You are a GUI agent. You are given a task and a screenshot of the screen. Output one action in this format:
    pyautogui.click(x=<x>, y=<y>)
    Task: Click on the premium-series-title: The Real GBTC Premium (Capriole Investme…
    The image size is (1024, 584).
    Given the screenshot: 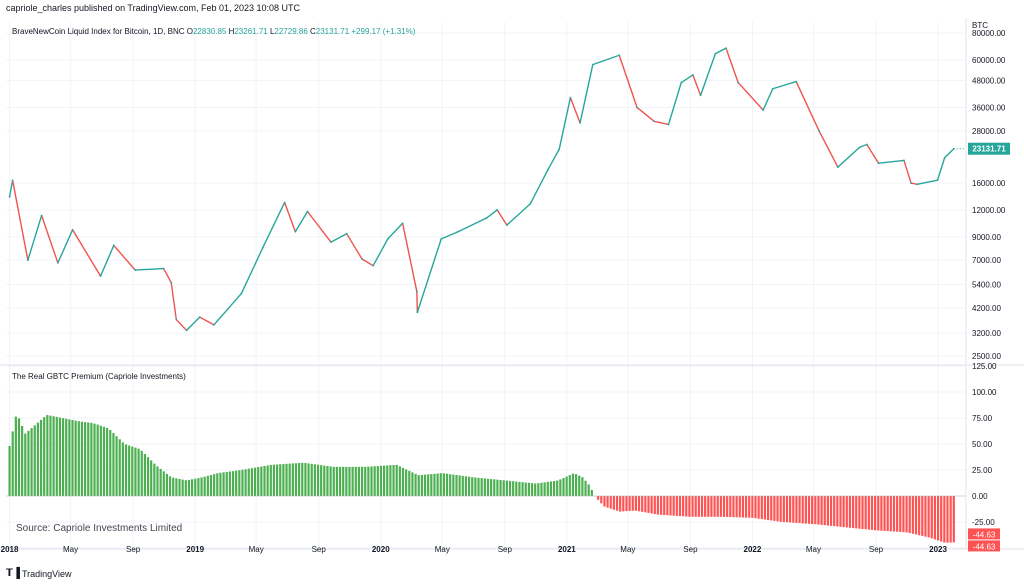 What is the action you would take?
    pyautogui.click(x=99, y=376)
    